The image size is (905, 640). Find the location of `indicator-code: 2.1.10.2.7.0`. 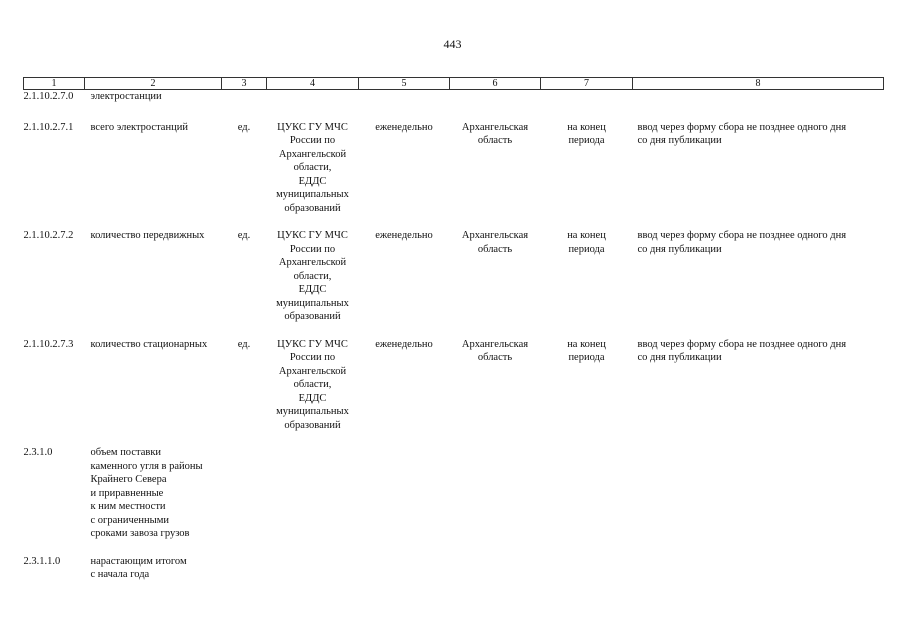

indicator-code: 2.1.10.2.7.0 is located at coordinates (48, 96).